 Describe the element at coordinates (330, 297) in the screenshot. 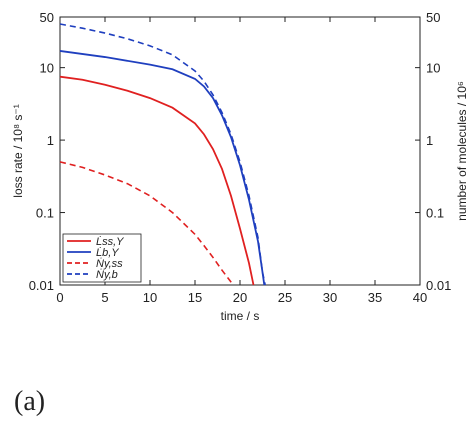

I see `x-tick-label: 30` at that location.